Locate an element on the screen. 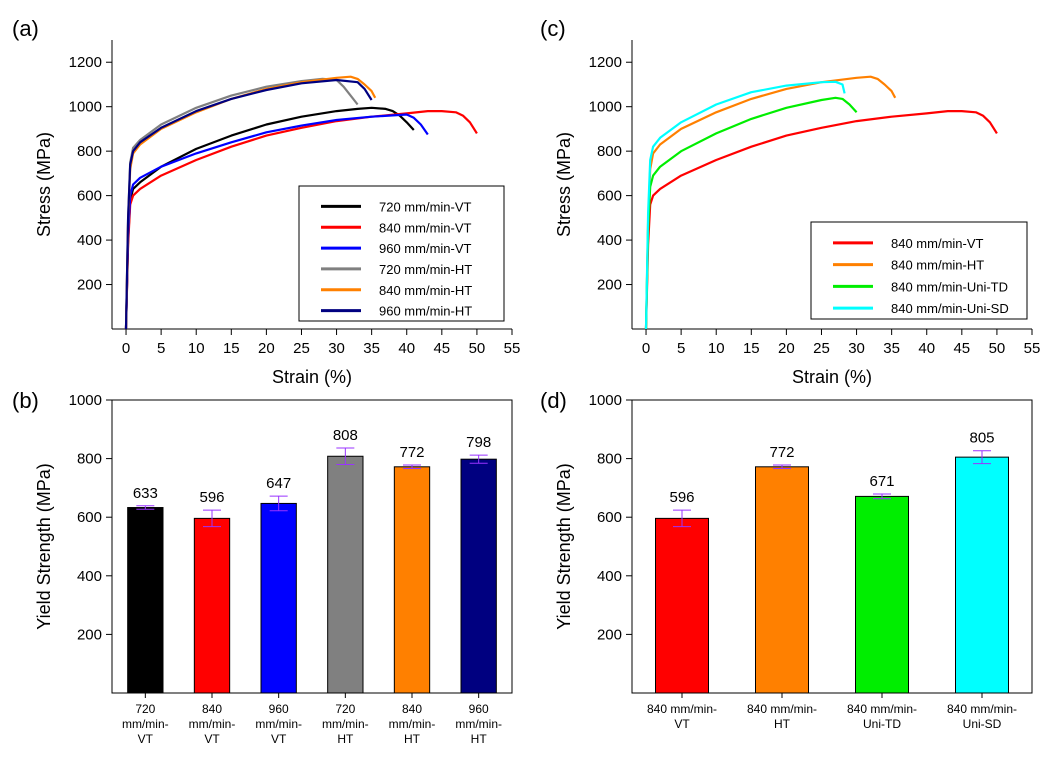 The height and width of the screenshot is (766, 1057). x-tick-label: 0 is located at coordinates (126, 348).